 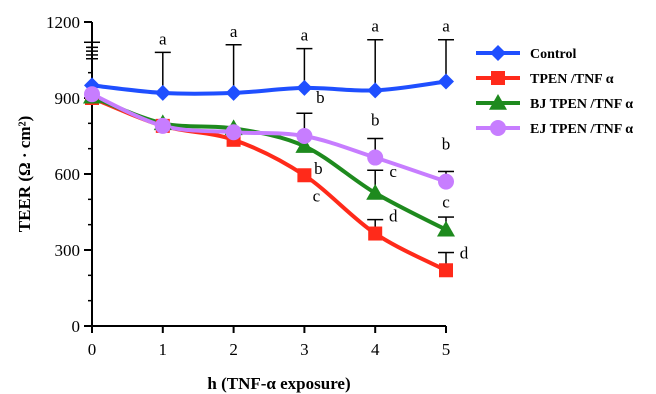 I want to click on y-tick-label: 300, so click(x=68, y=250).